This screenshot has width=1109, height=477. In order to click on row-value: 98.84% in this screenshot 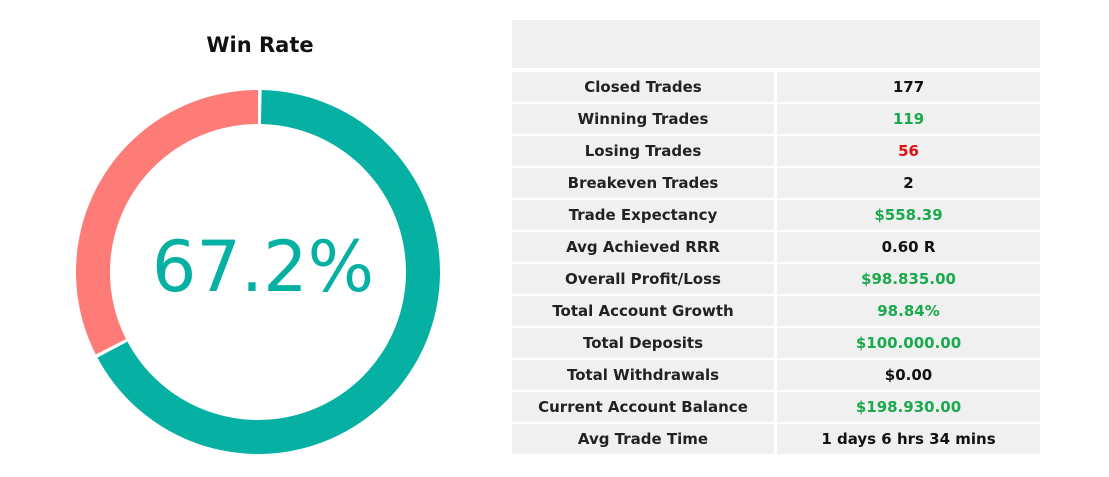, I will do `click(908, 311)`.